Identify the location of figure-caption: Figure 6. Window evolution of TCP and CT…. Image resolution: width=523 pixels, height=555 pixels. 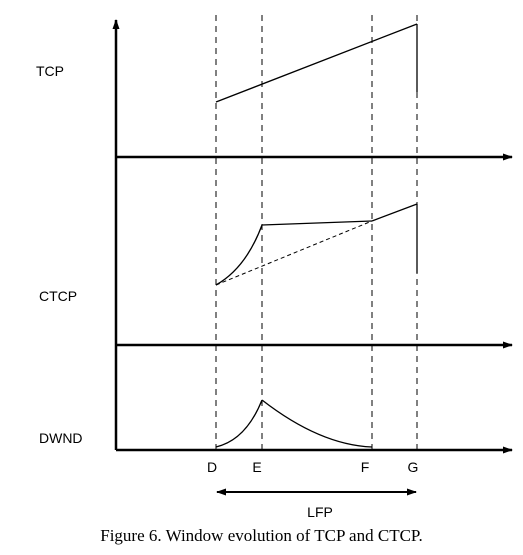
(261, 536).